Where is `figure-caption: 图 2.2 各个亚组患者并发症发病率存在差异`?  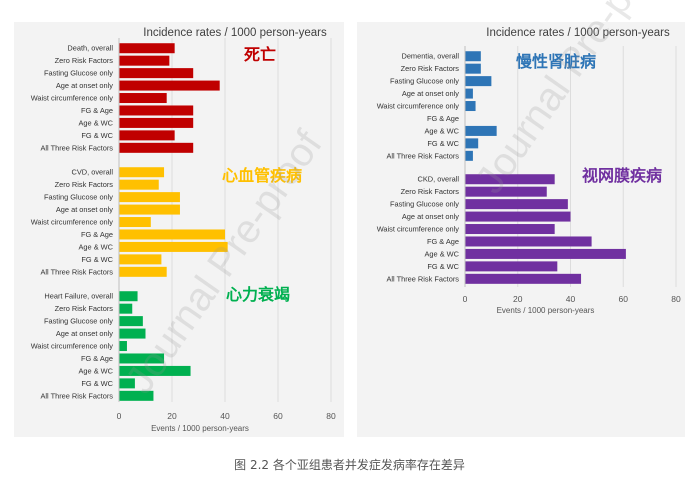 figure-caption: 图 2.2 各个亚组患者并发症发病率存在差异 is located at coordinates (349, 465).